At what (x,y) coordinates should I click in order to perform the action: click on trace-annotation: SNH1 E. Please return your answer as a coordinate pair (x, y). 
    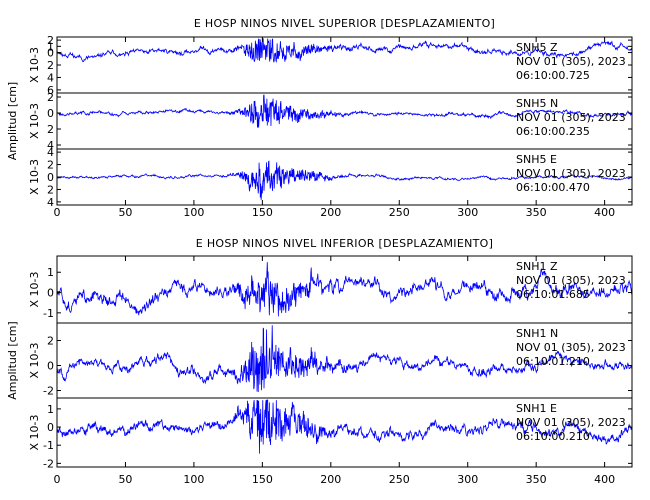
    Looking at the image, I should click on (536, 408).